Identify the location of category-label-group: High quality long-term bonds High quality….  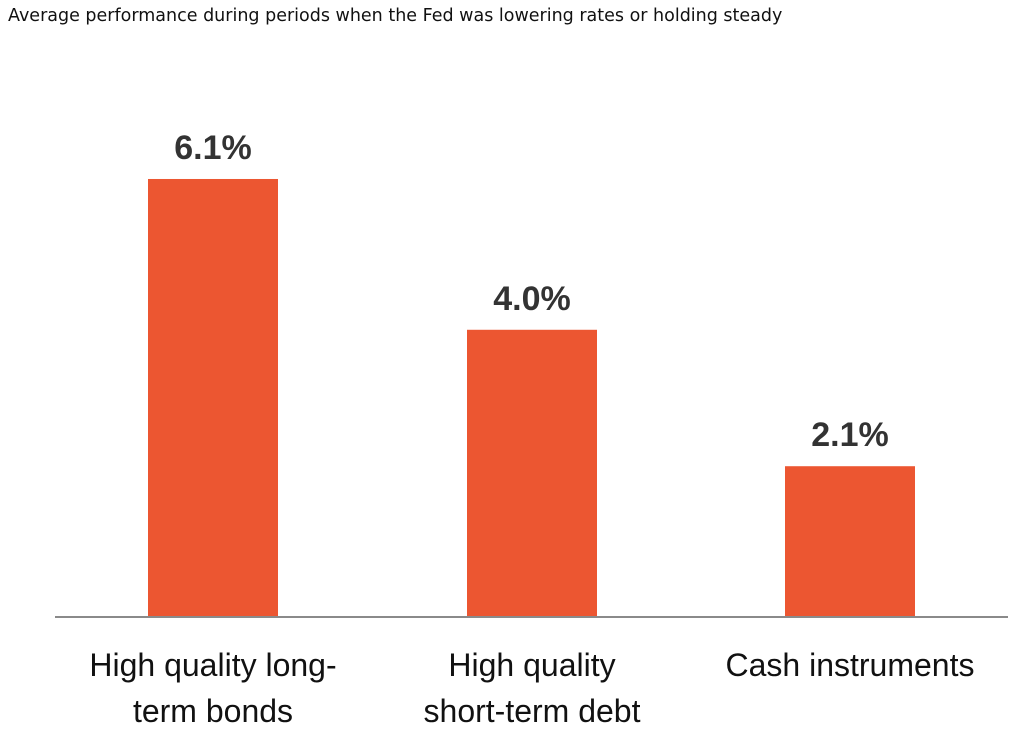
(531, 688).